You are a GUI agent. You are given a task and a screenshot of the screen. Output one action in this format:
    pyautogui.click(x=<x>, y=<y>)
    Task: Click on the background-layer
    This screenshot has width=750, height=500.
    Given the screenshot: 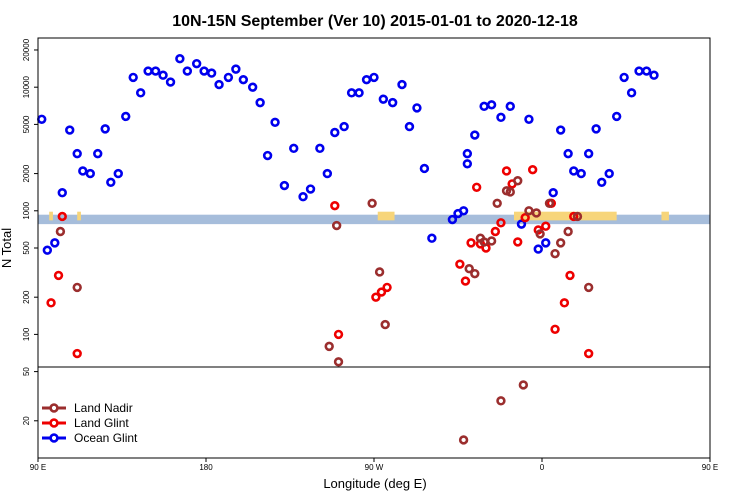 What is the action you would take?
    pyautogui.click(x=374, y=218)
    